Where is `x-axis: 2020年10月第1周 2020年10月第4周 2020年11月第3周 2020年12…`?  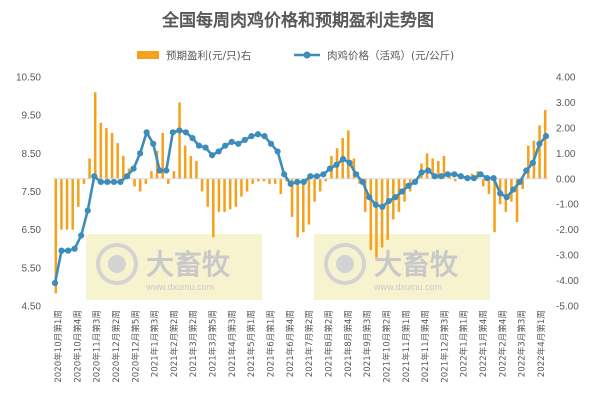
x-axis: 2020年10月第1周 2020年10月第4周 2020年11月第3周 2020年12… is located at coordinates (299, 346).